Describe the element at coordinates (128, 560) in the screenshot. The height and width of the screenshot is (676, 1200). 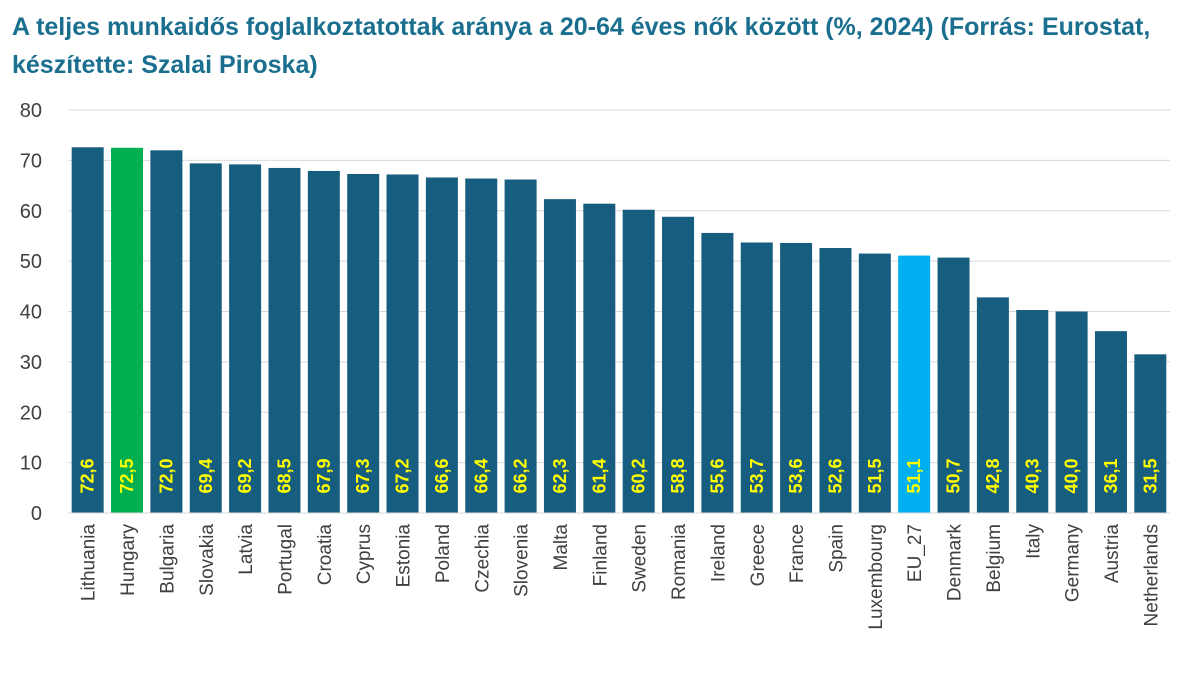
I see `category-label: Hungary` at that location.